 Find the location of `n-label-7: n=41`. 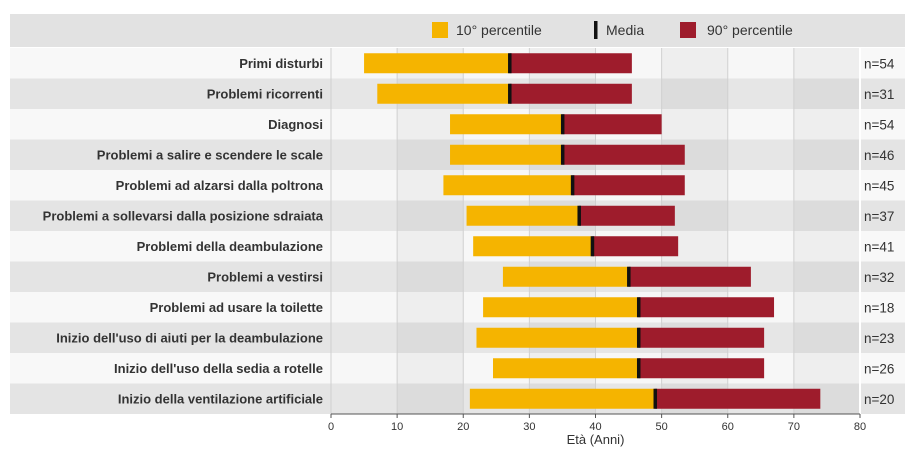

n-label-7: n=41 is located at coordinates (879, 246).